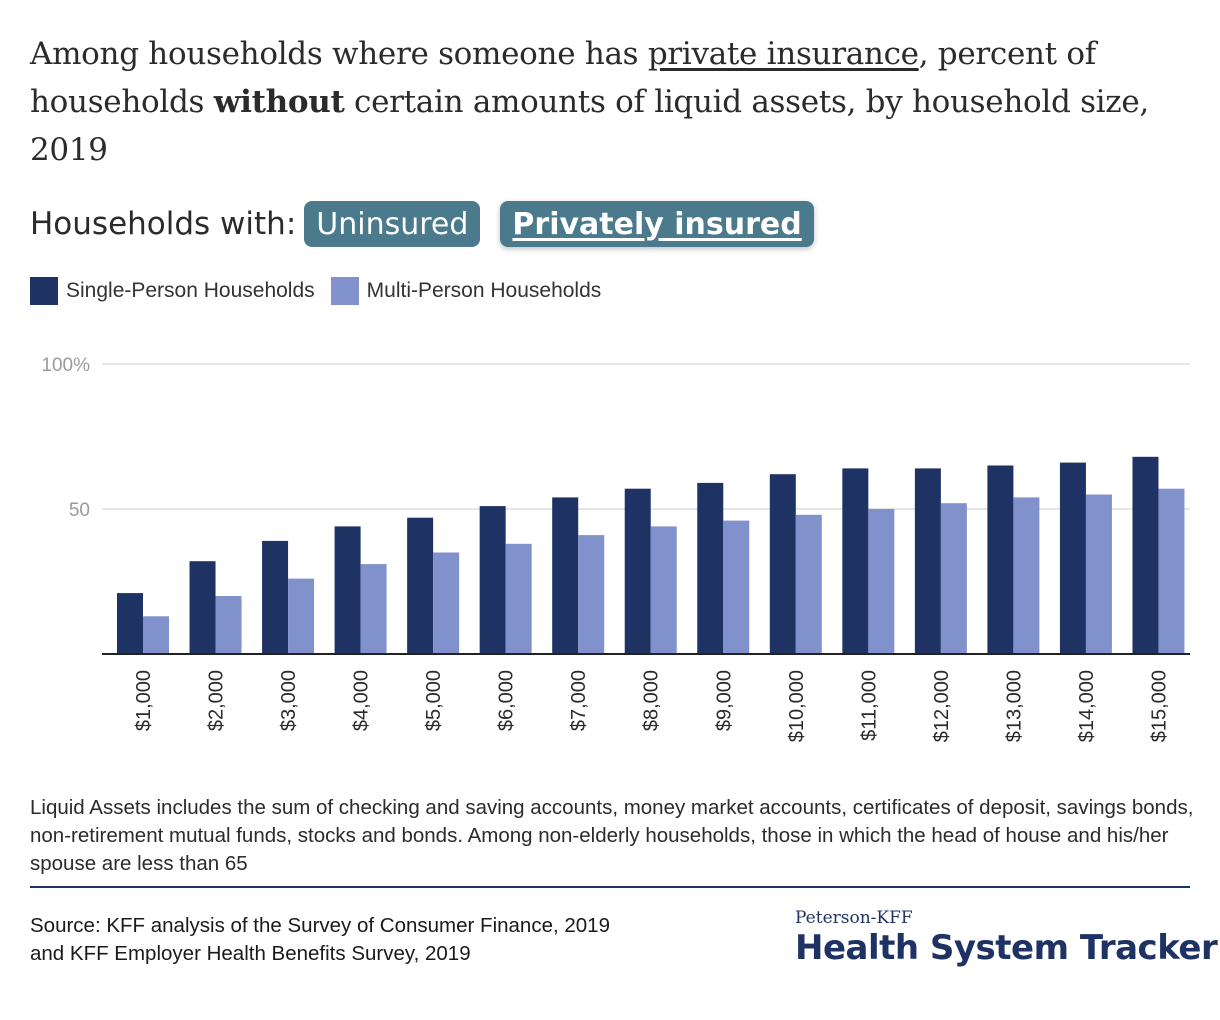  What do you see at coordinates (797, 706) in the screenshot?
I see `x-tick-label: $10,000` at bounding box center [797, 706].